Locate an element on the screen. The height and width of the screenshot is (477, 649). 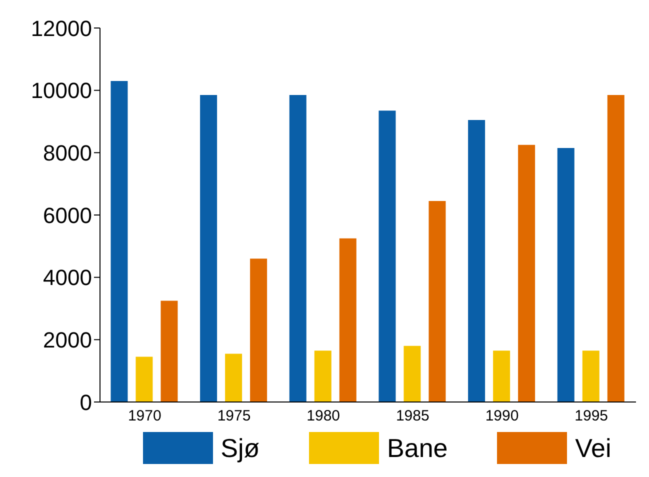
x-tick-label: 1985 is located at coordinates (413, 416).